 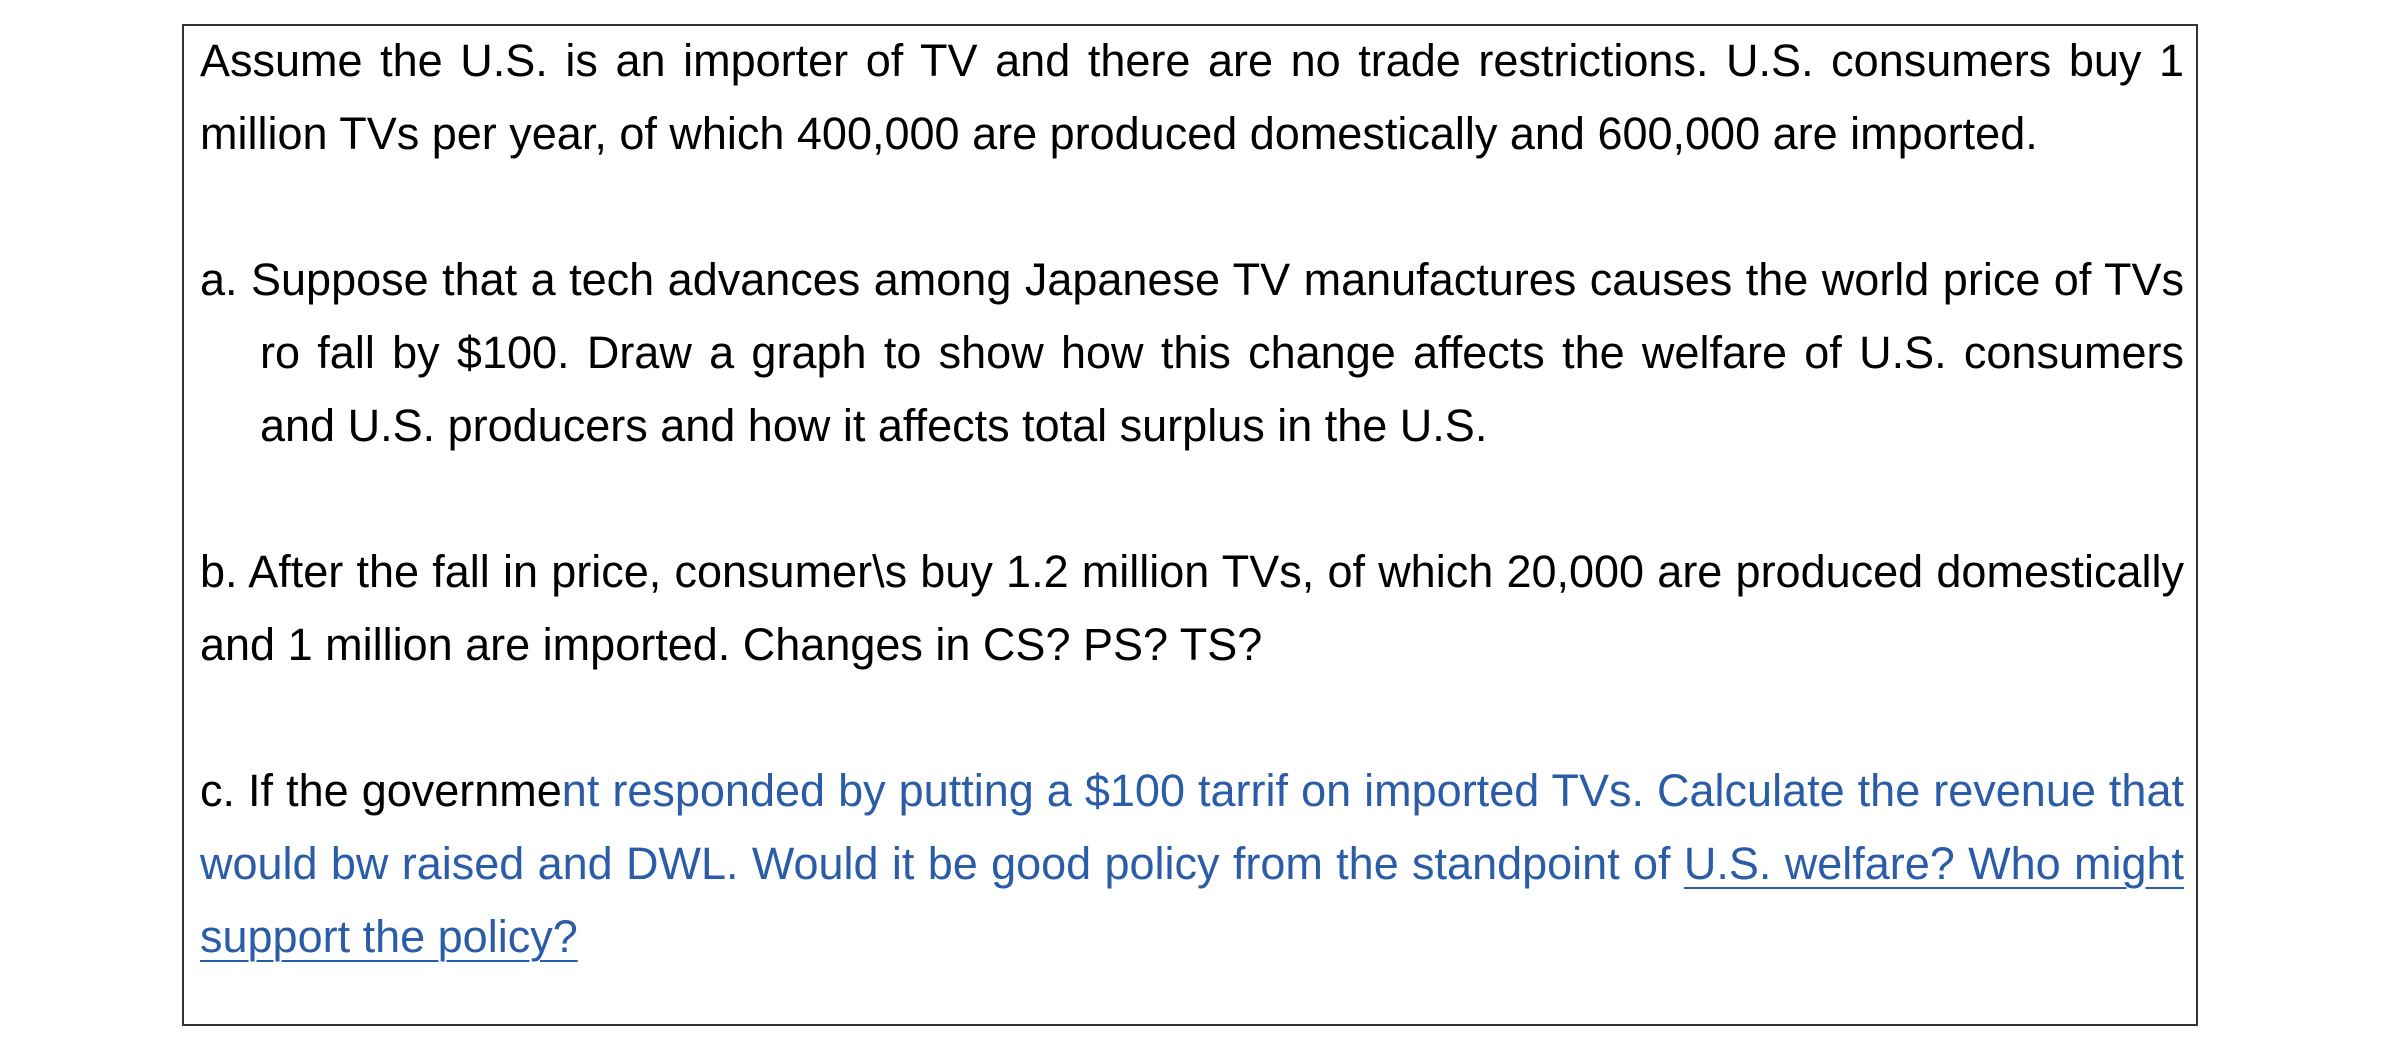 What do you see at coordinates (381, 790) in the screenshot?
I see `part-c-black-text: c. If the governme` at bounding box center [381, 790].